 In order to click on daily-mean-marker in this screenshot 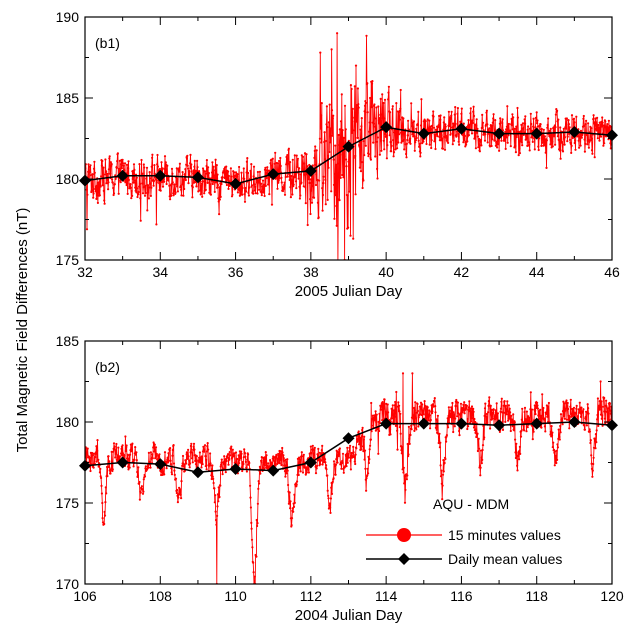, I will do `click(423, 133)`.